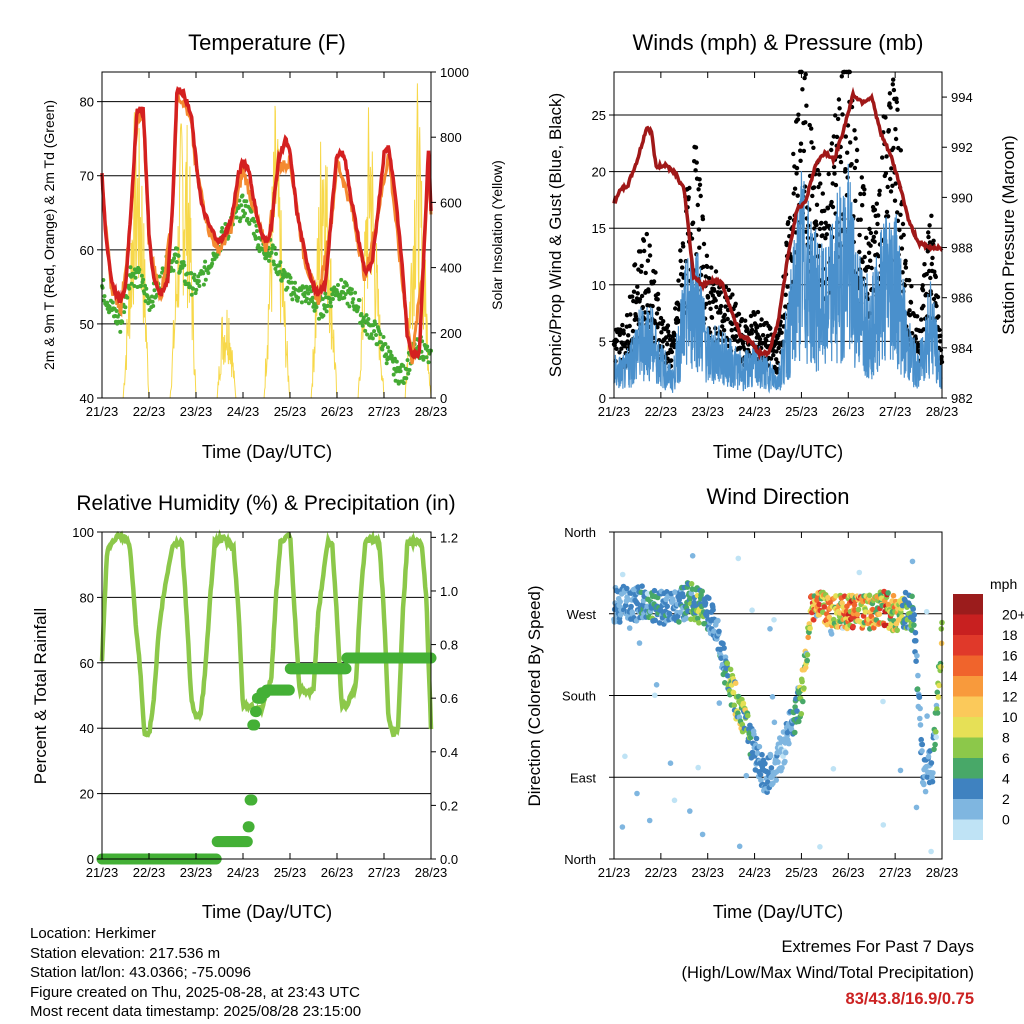 This screenshot has width=1024, height=1024. Describe the element at coordinates (337, 411) in the screenshot. I see `x-tick-label: 26/23` at that location.